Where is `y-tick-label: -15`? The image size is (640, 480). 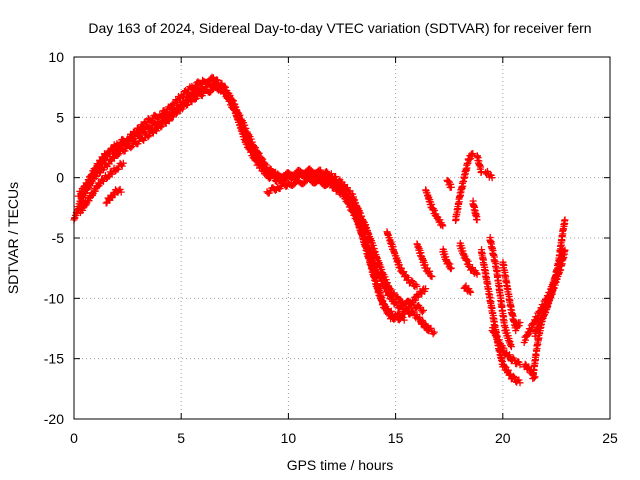
y-tick-label: -15 is located at coordinates (54, 359).